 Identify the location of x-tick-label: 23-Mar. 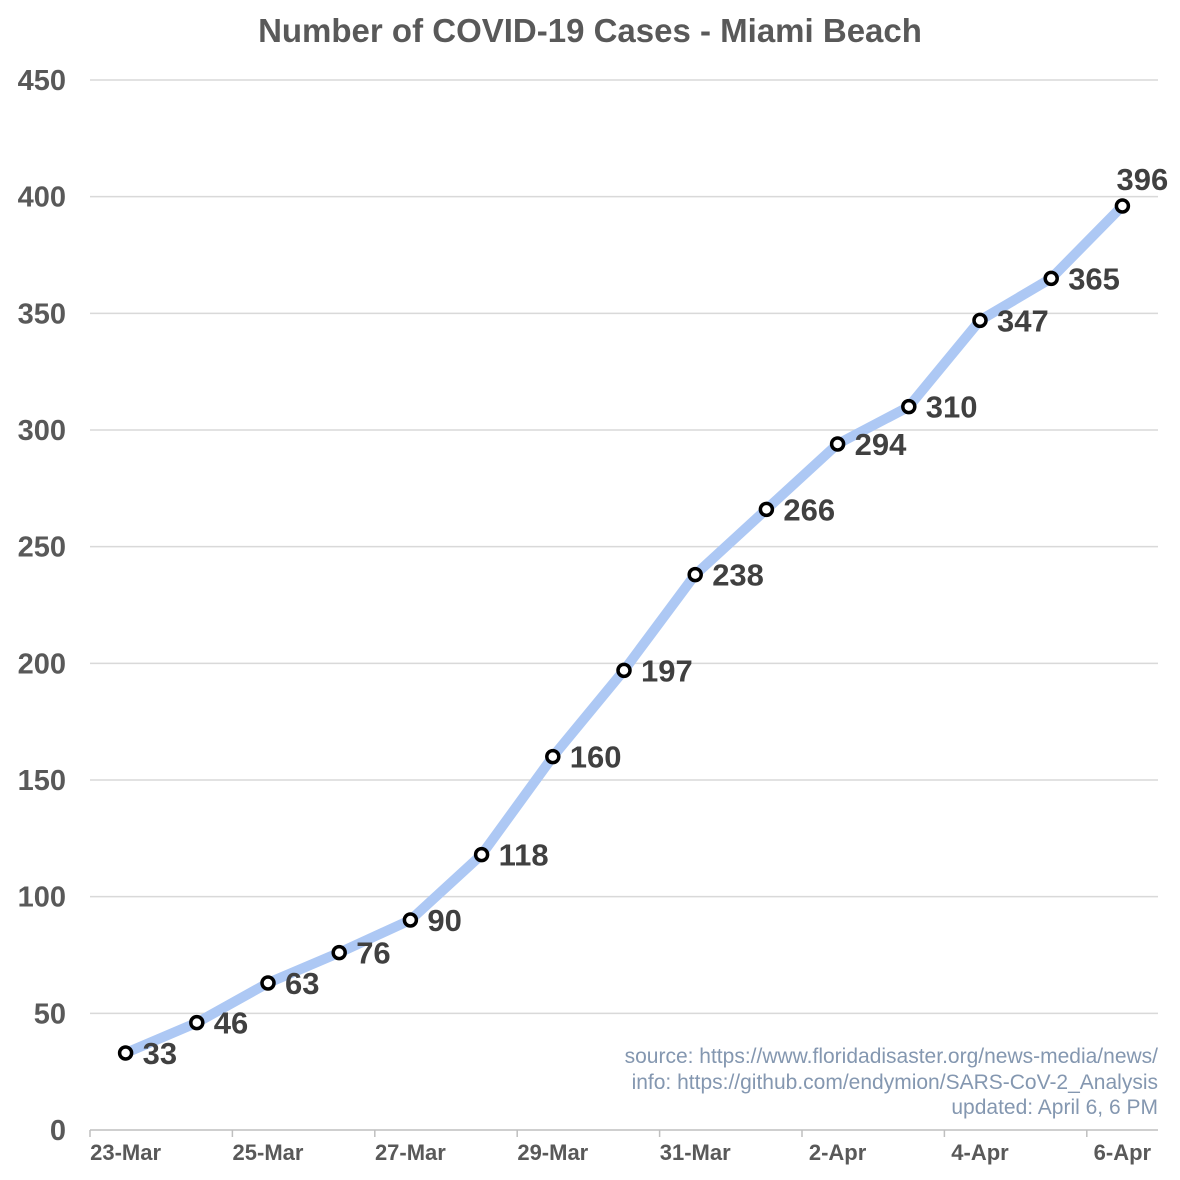
(125, 1152).